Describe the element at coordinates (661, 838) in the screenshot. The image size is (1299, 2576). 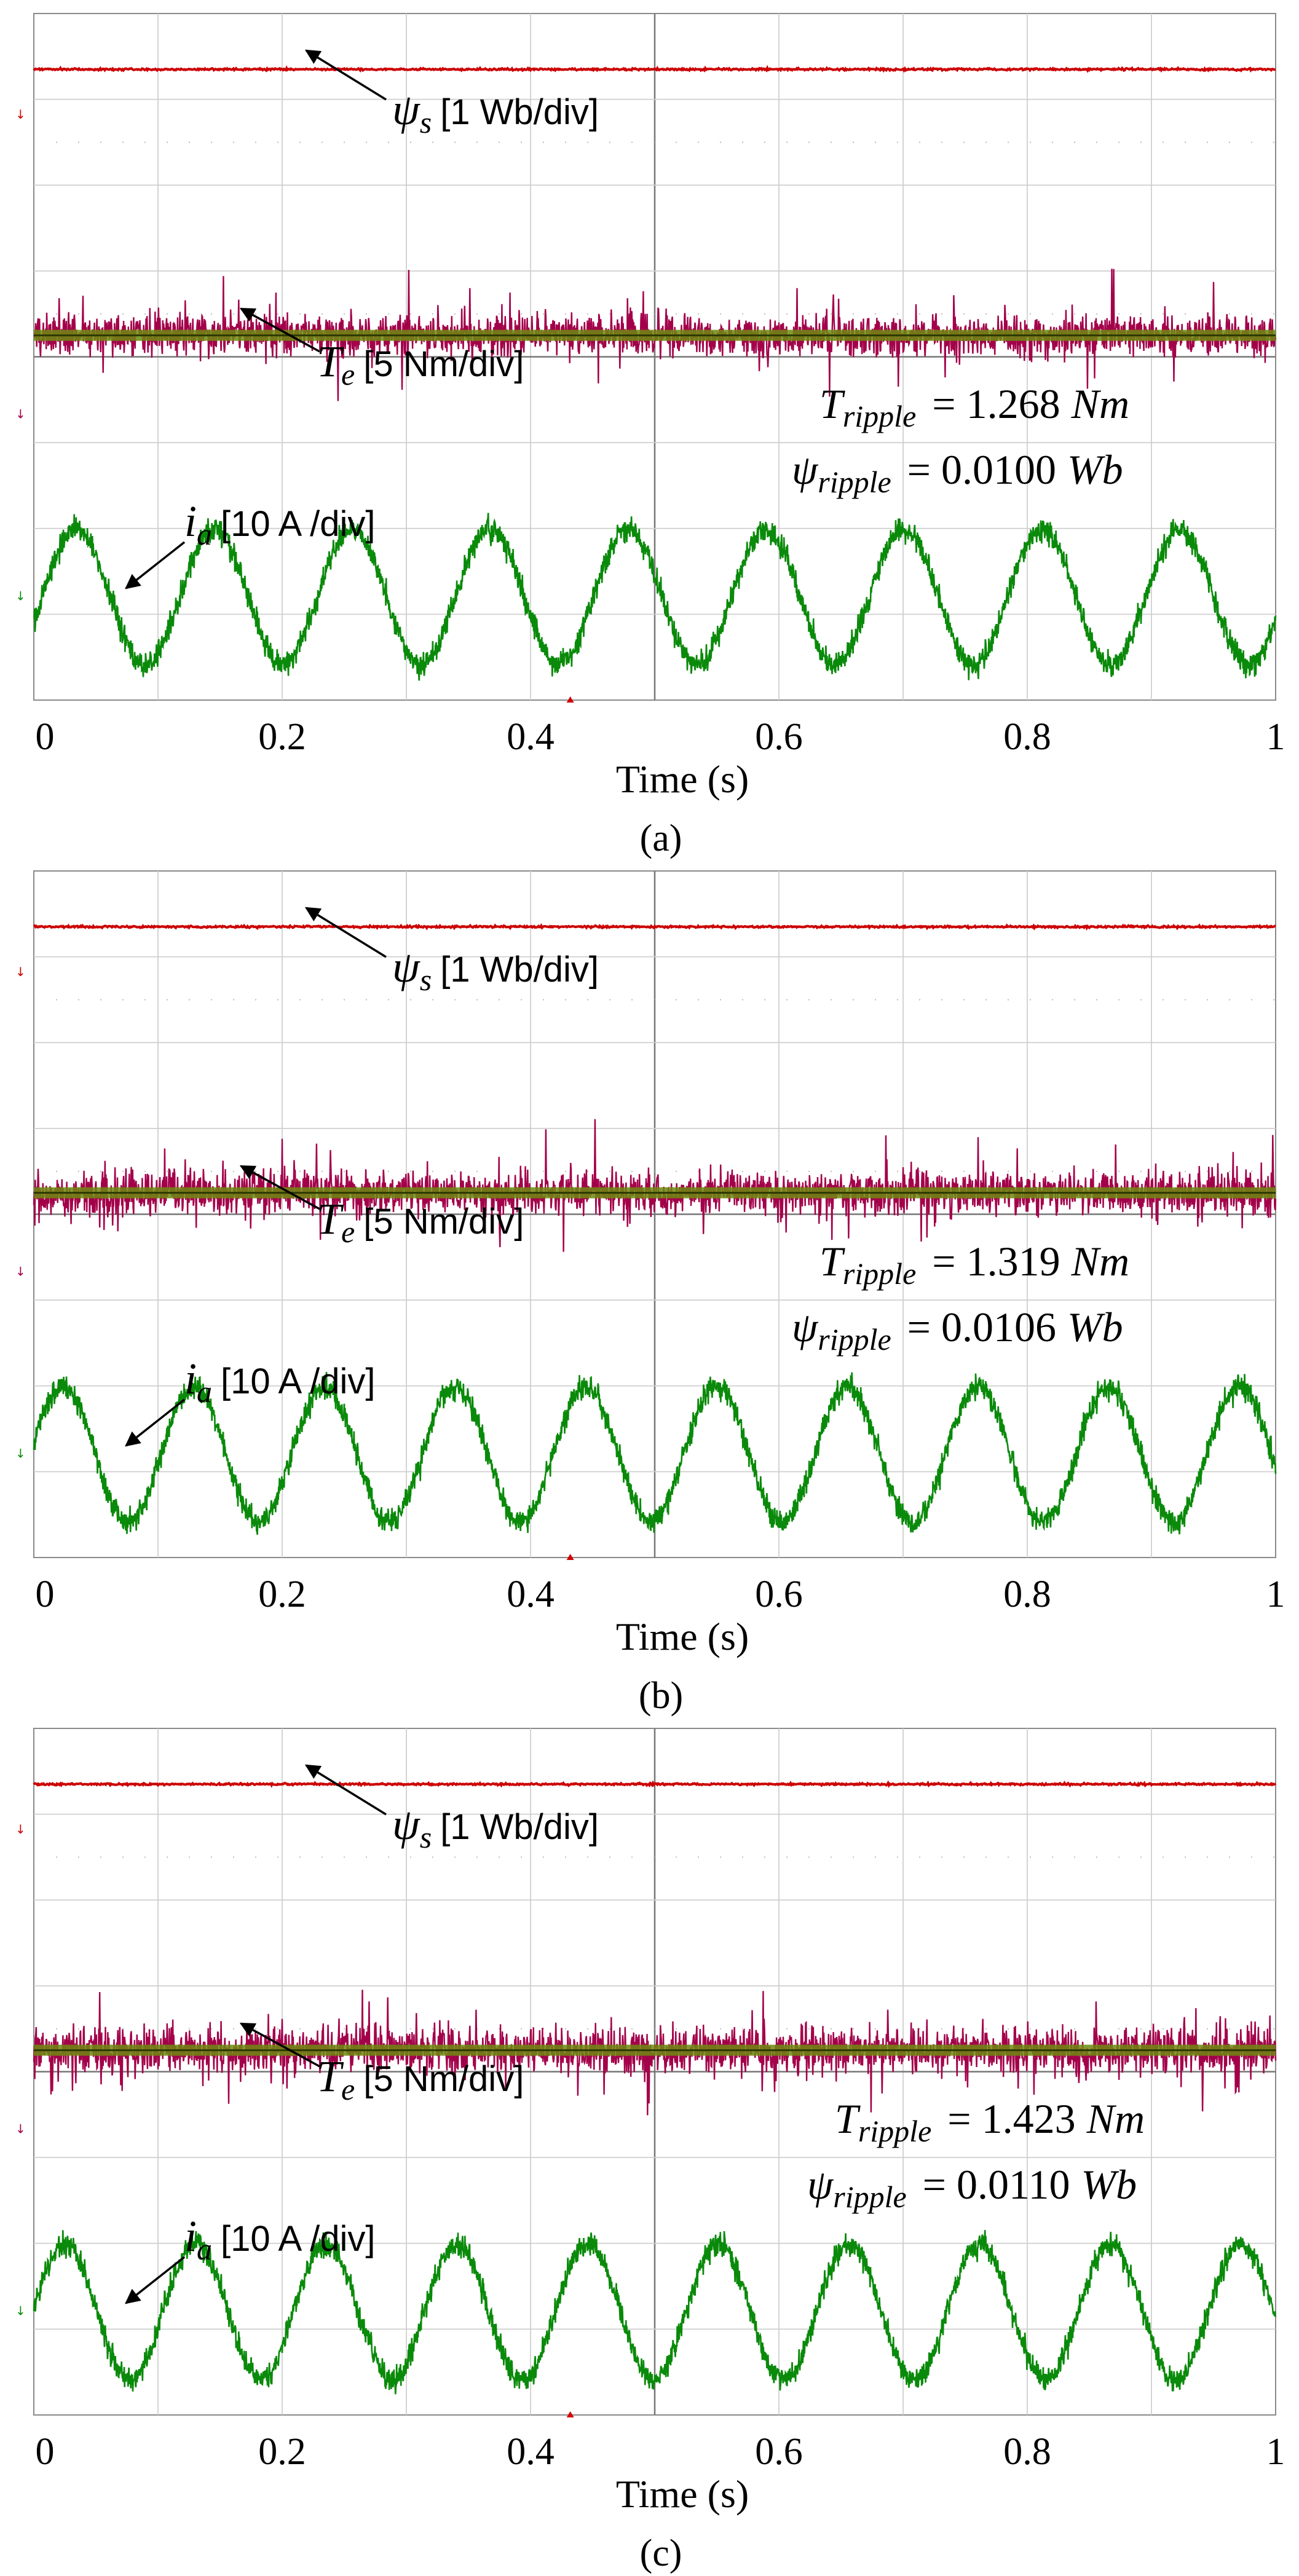
I see `panel-caption: (a)` at that location.